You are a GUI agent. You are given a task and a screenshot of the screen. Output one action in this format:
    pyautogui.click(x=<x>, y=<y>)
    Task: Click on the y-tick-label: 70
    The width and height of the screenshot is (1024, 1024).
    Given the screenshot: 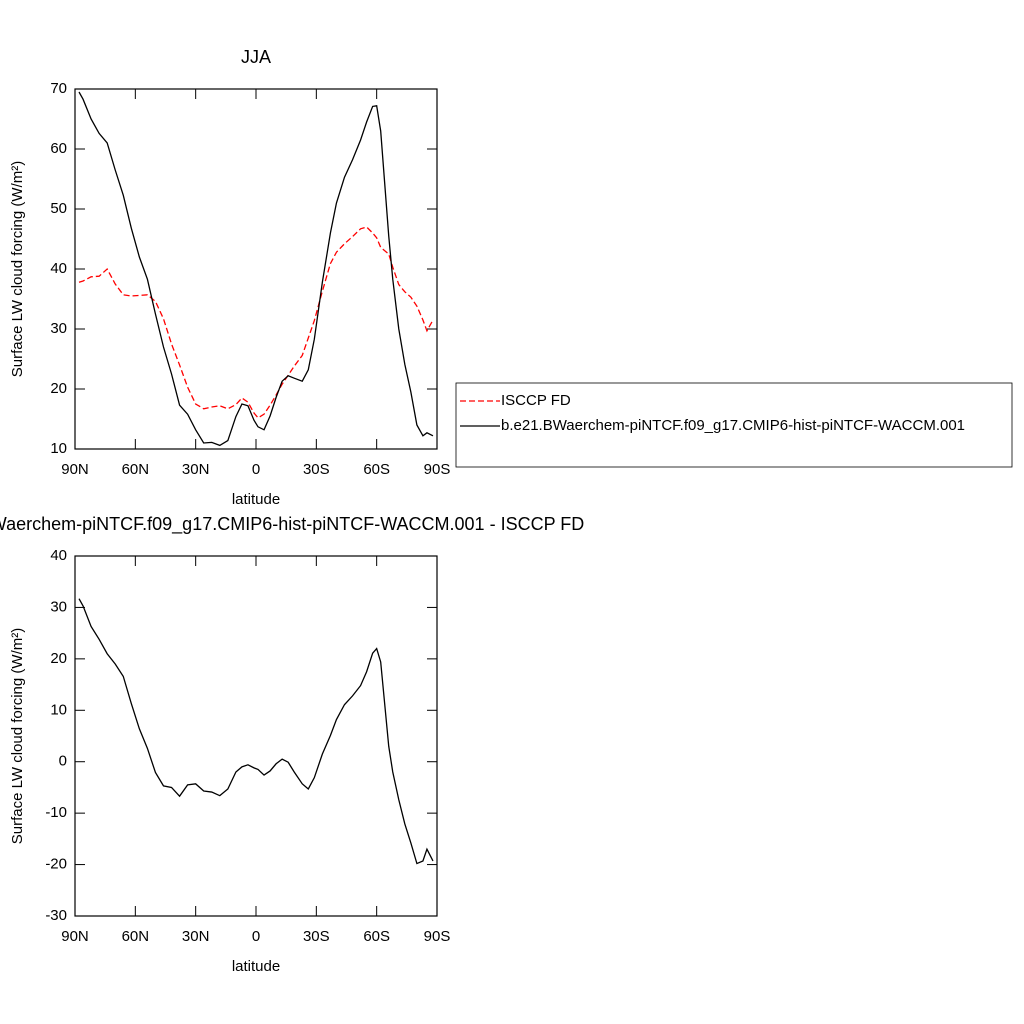 What is the action you would take?
    pyautogui.click(x=58, y=88)
    